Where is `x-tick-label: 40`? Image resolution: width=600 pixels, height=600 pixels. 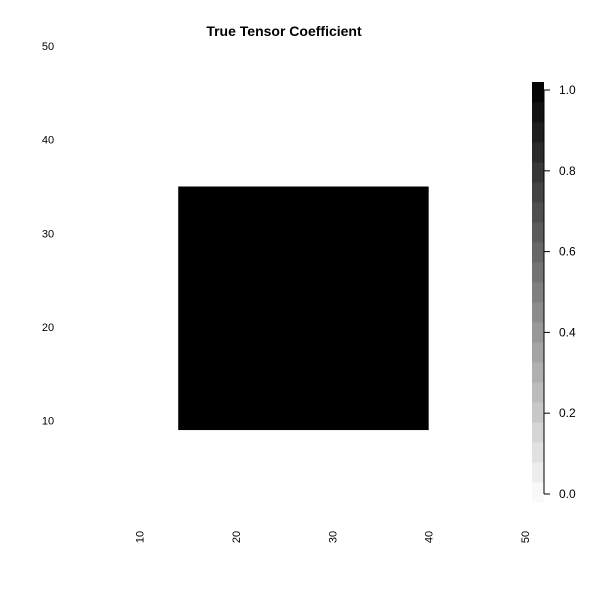 x-tick-label: 40 is located at coordinates (430, 537).